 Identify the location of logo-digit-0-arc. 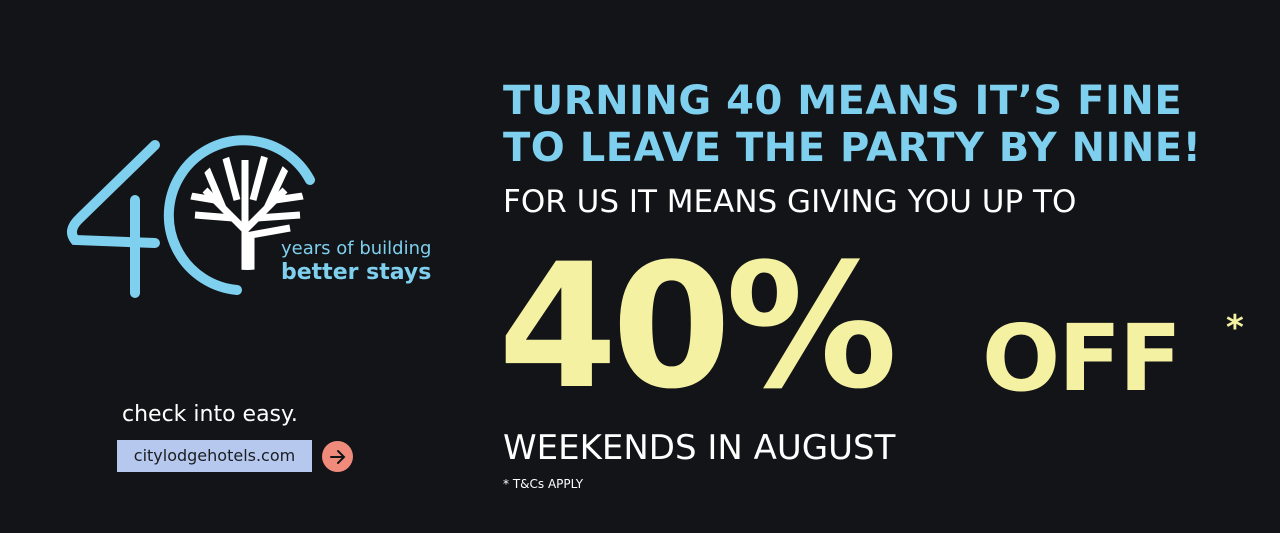
(239, 215).